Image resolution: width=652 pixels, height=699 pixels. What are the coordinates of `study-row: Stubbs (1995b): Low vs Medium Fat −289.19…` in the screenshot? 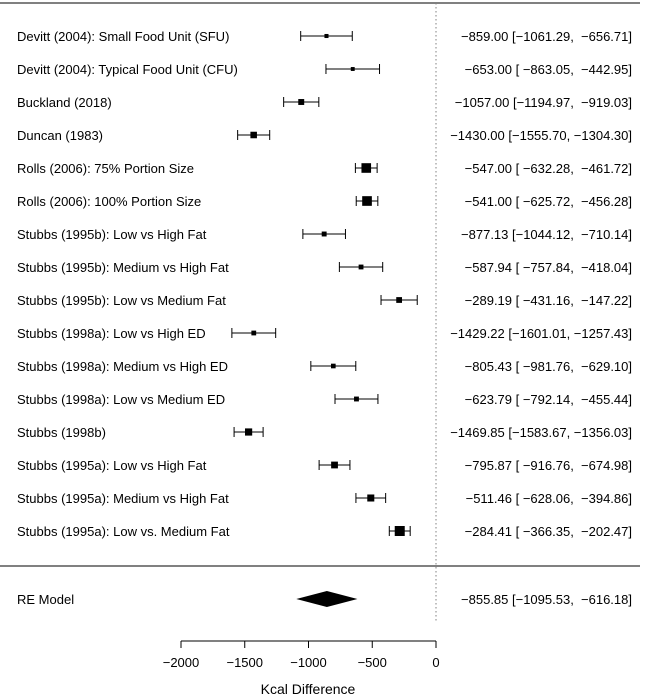 It's located at (324, 300).